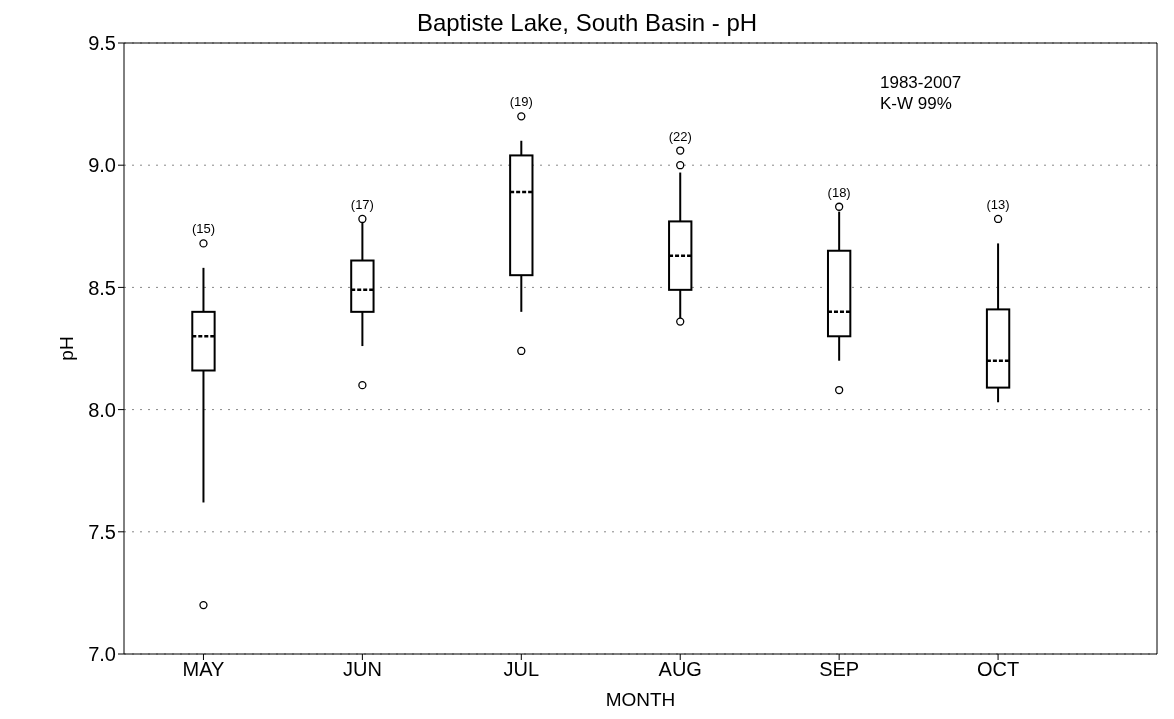  I want to click on chart-title: Baptiste Lake, South Basin - pH, so click(587, 22).